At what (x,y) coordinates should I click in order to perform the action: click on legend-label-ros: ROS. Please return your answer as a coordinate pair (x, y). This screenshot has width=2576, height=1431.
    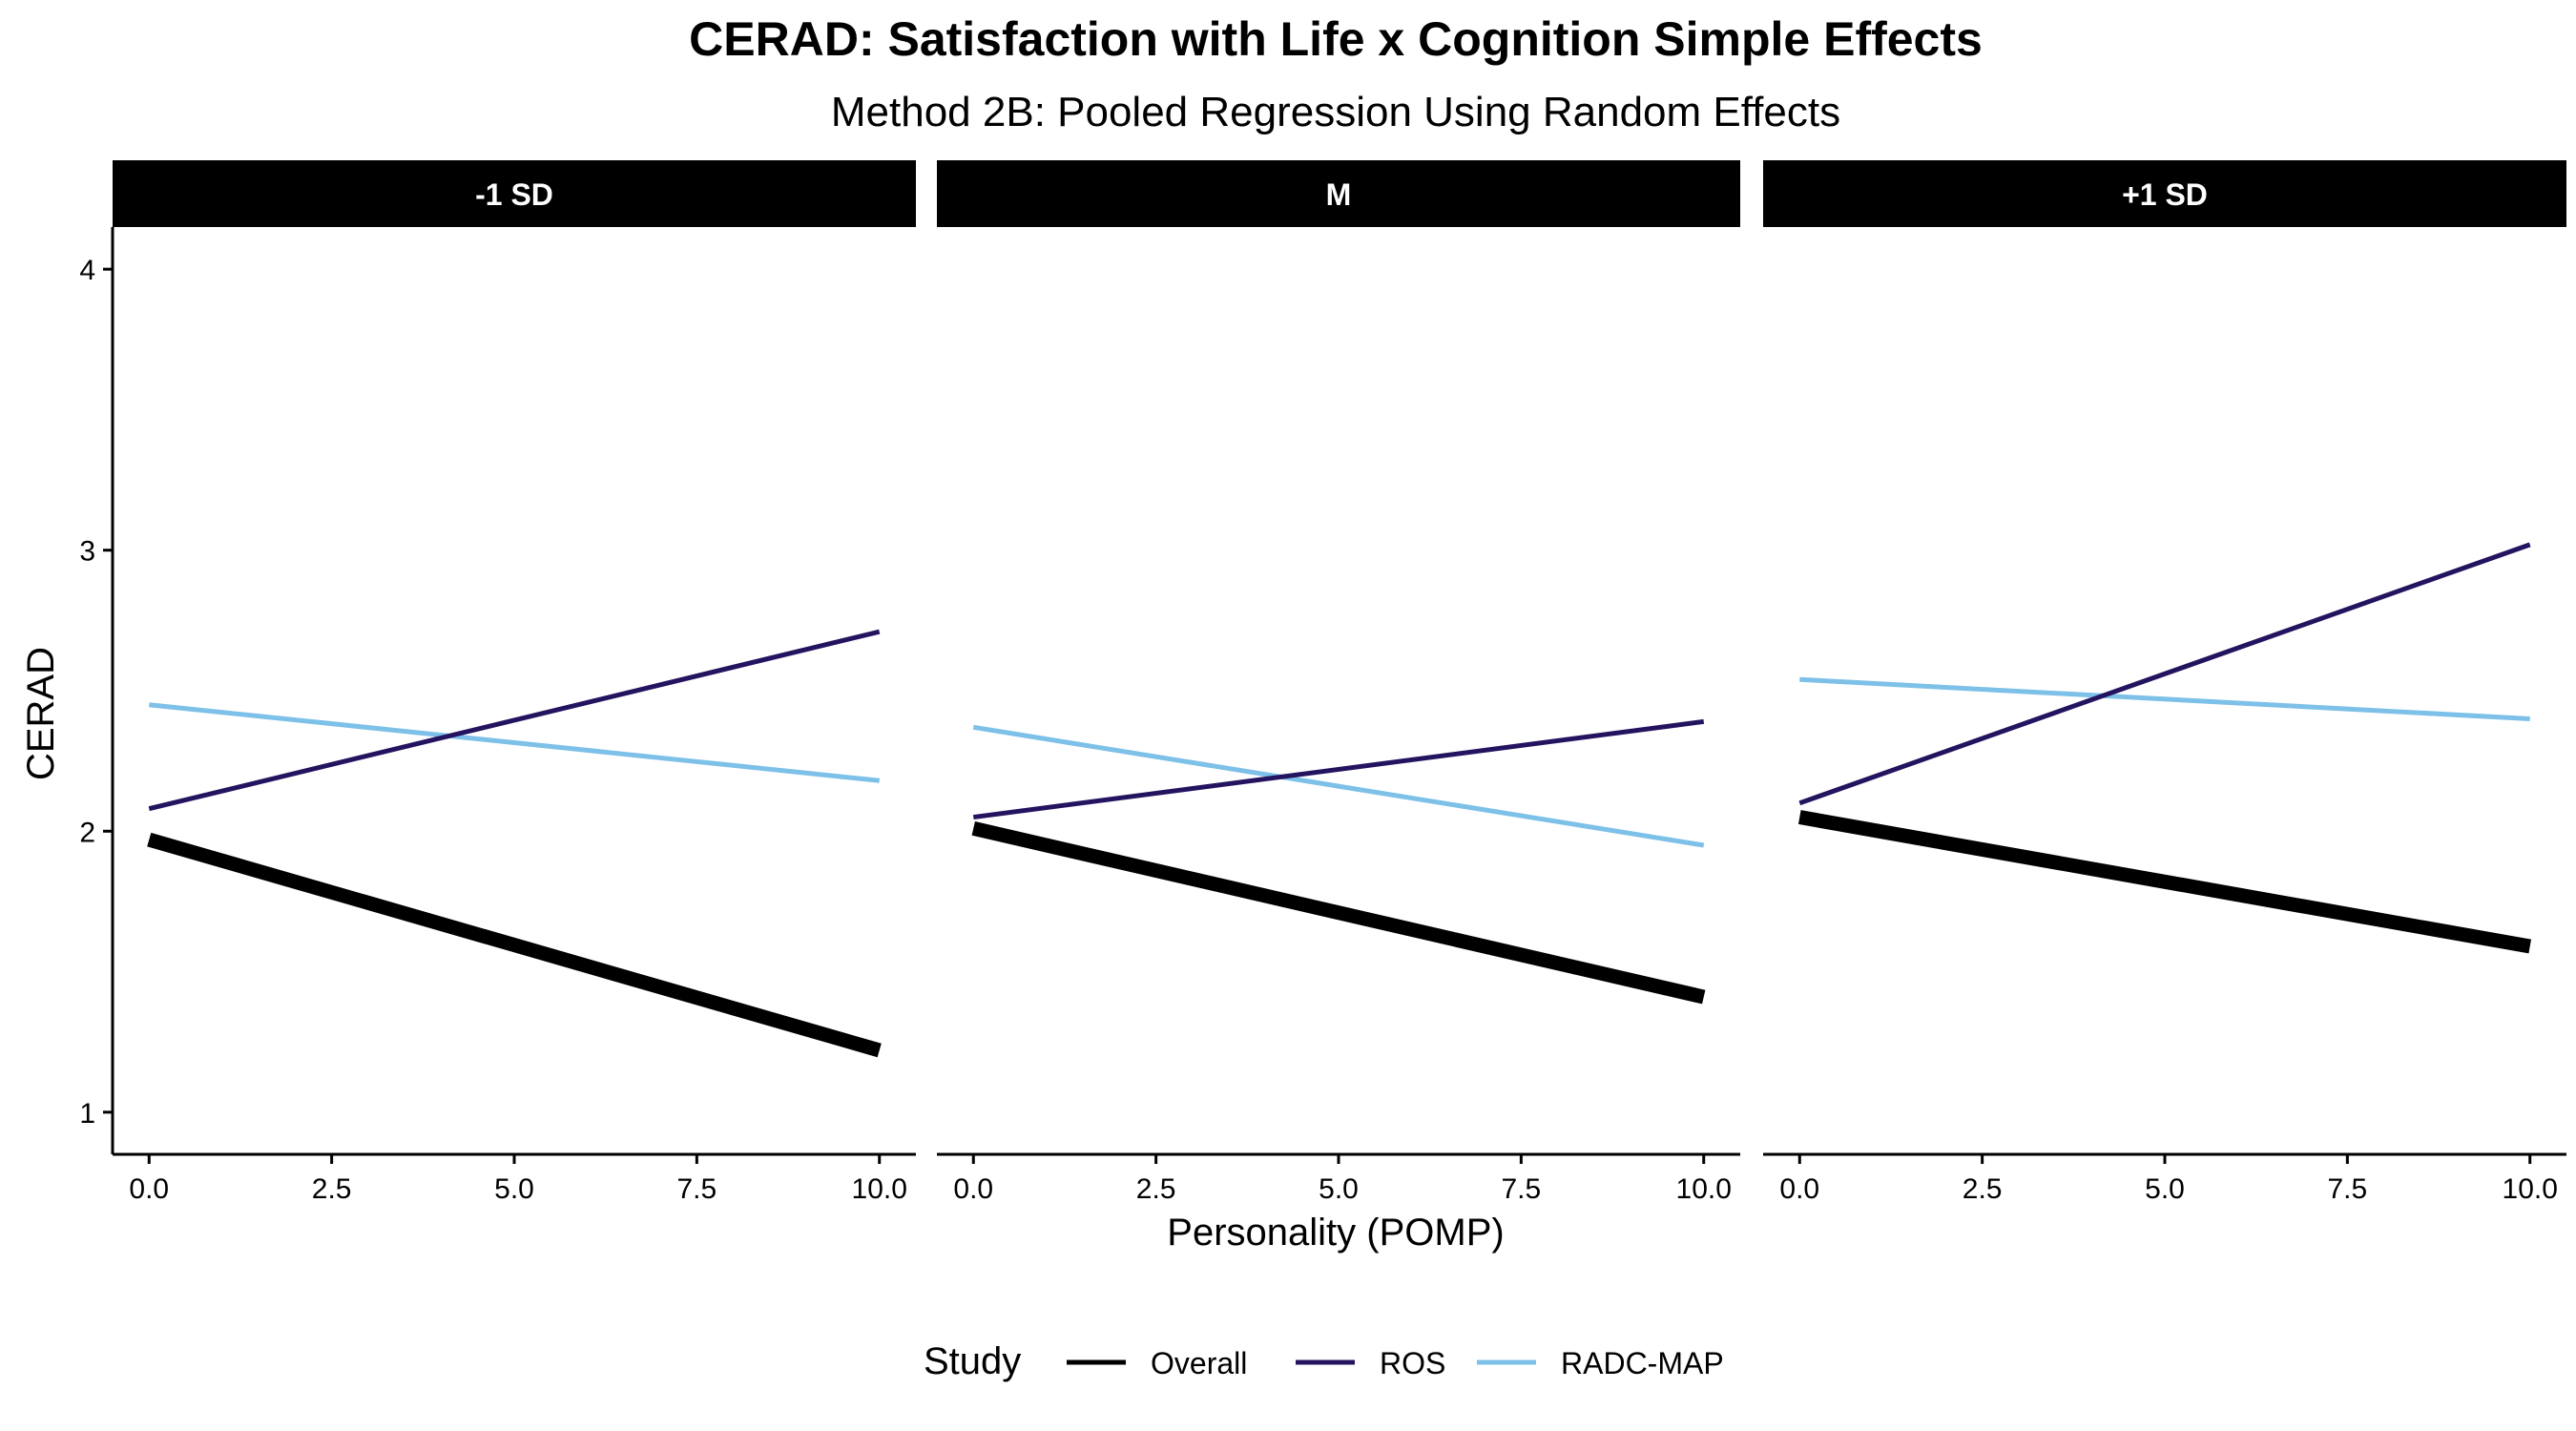
    Looking at the image, I should click on (1412, 1363).